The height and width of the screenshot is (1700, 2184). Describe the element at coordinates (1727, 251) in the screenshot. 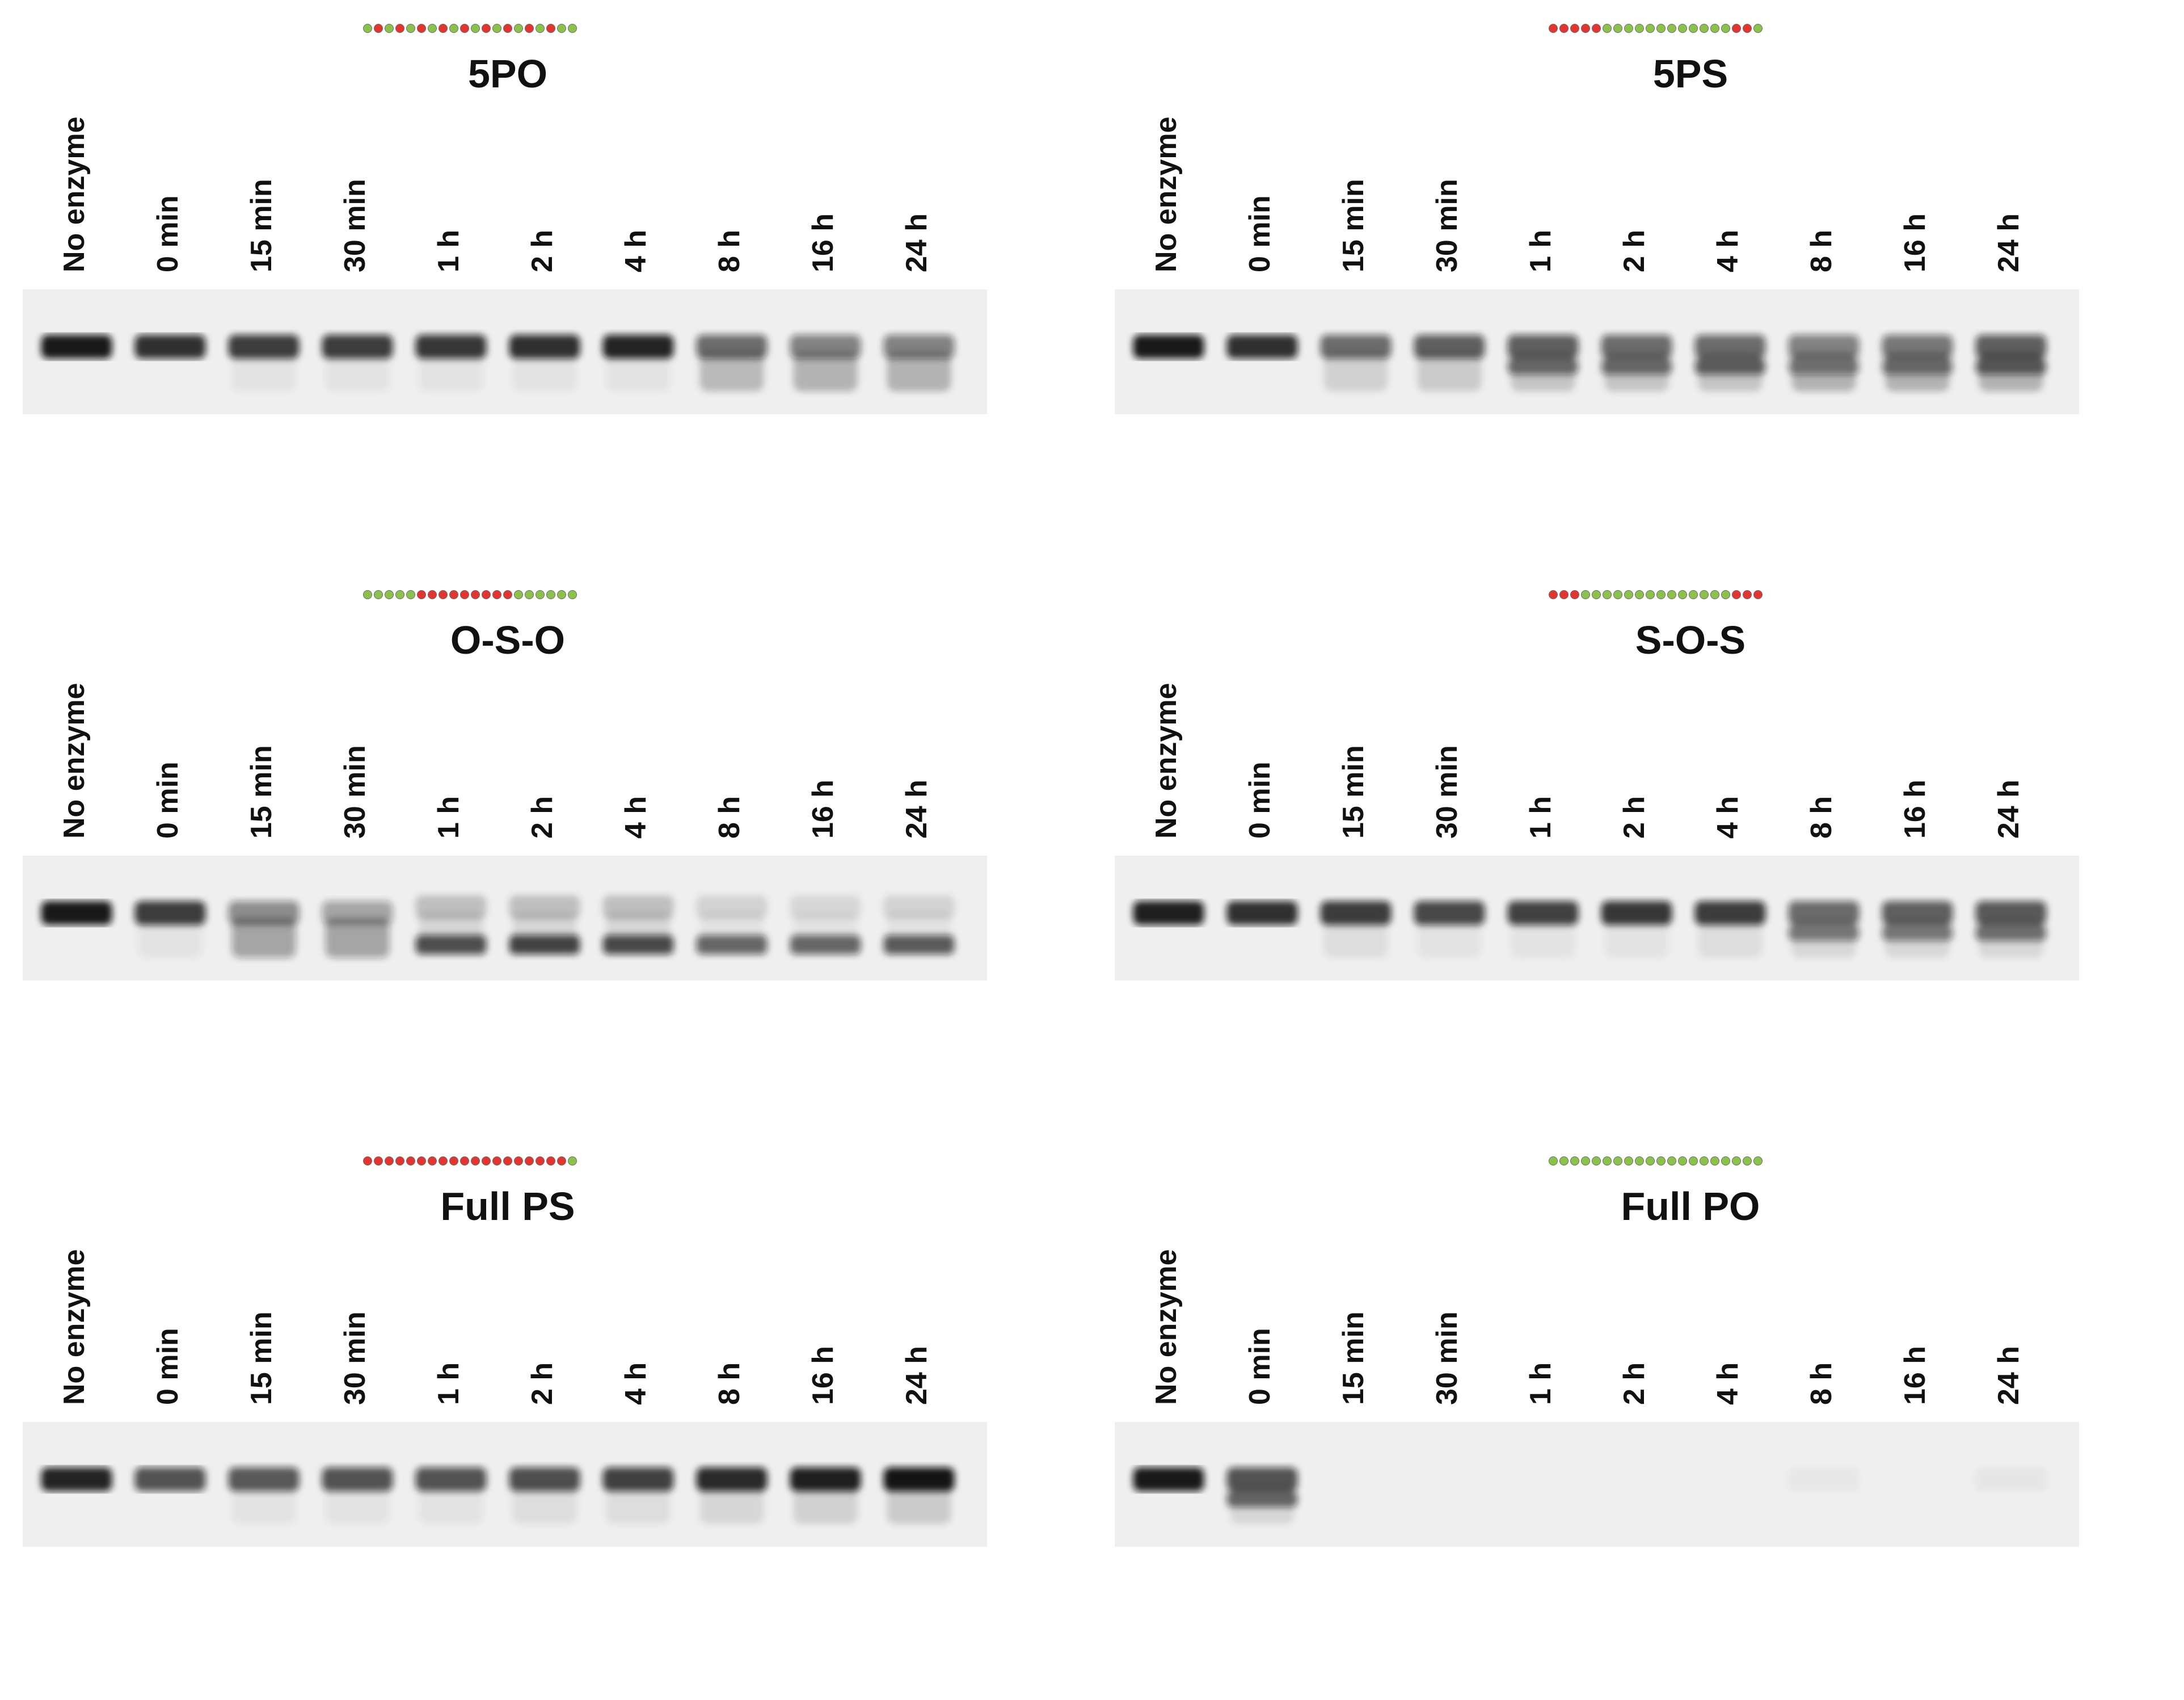

I see `lane-label: 4 h` at that location.